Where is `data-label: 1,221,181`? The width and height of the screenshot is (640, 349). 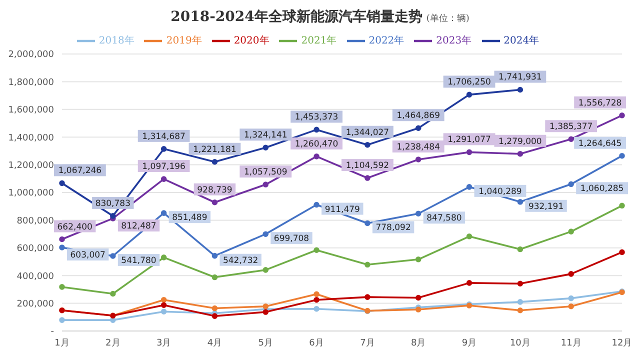 data-label: 1,221,181 is located at coordinates (214, 149).